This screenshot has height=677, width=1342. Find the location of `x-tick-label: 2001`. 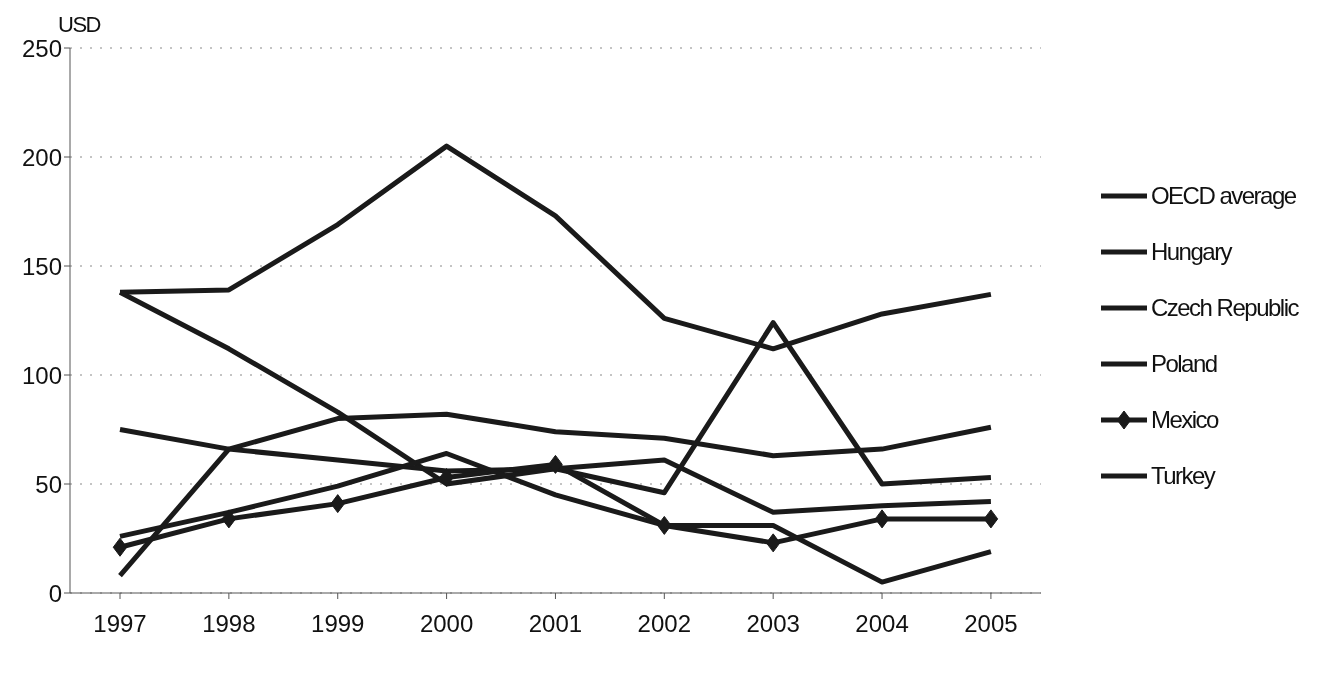

x-tick-label: 2001 is located at coordinates (555, 624).